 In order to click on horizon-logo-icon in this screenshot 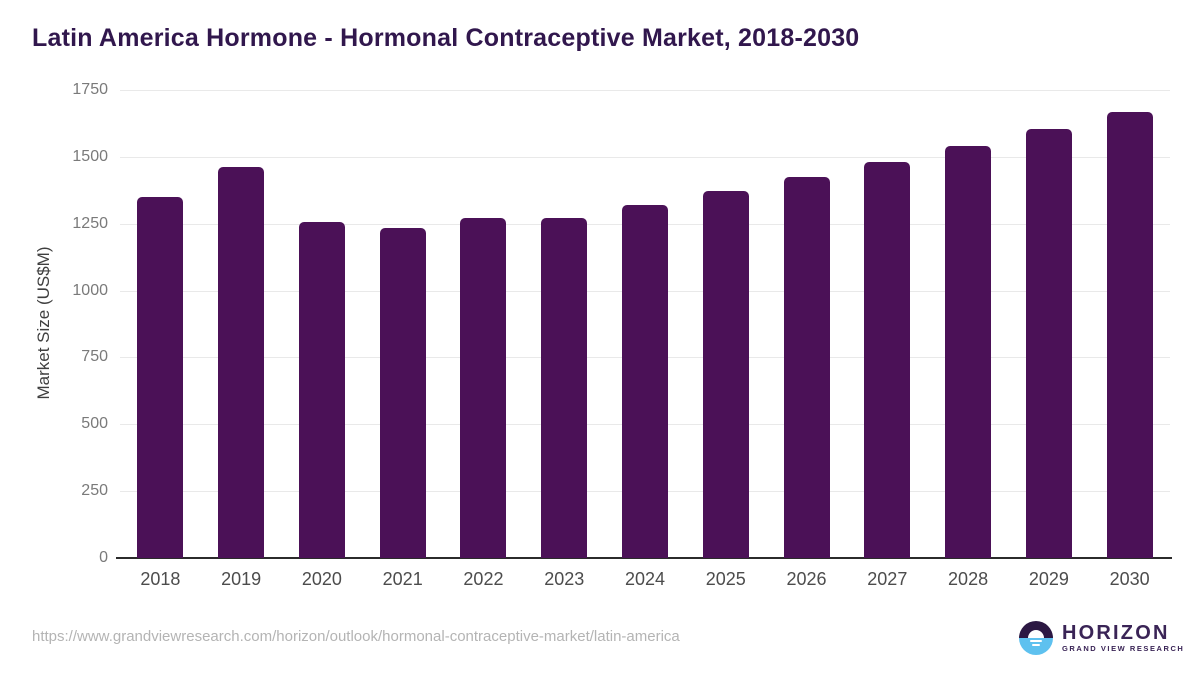, I will do `click(1036, 638)`.